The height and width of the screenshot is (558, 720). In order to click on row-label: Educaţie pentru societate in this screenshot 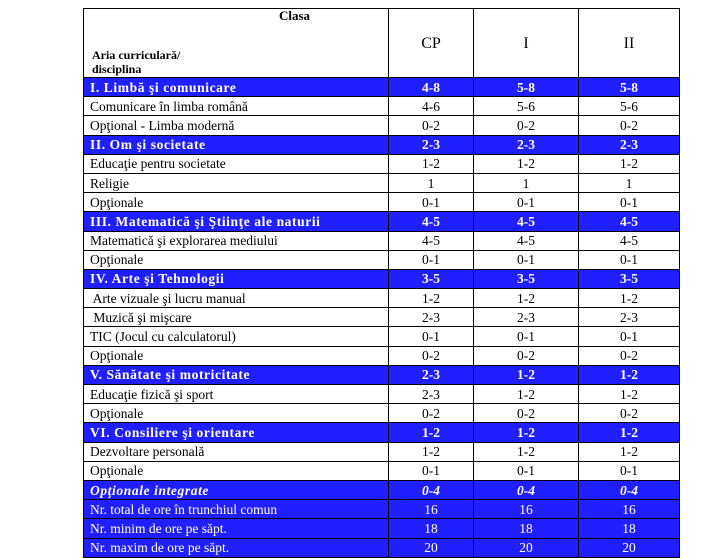, I will do `click(236, 163)`.